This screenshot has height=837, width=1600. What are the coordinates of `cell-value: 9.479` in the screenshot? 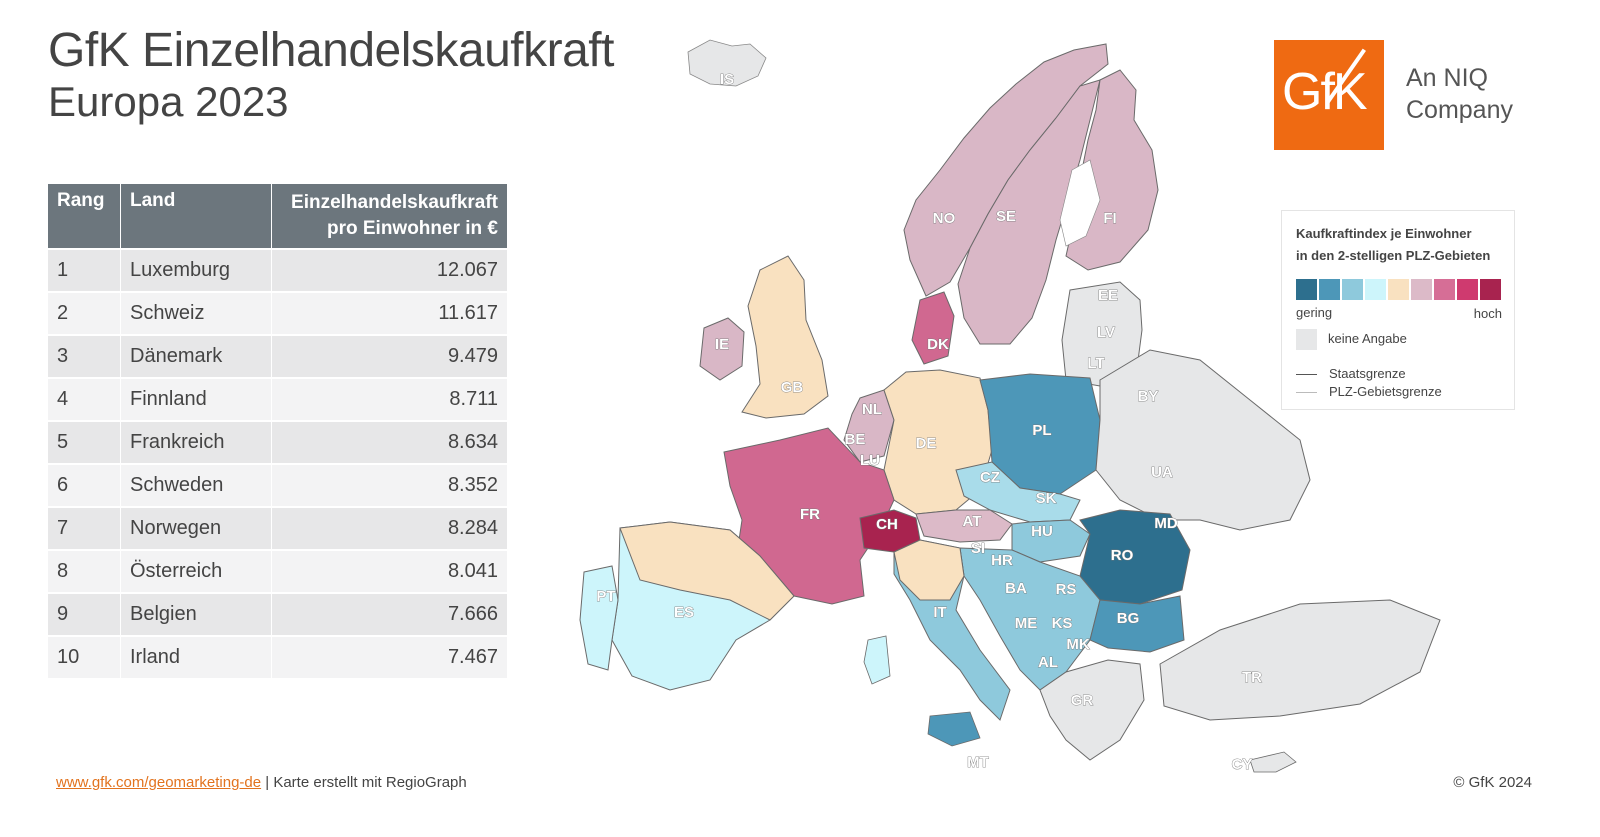 It's located at (389, 356).